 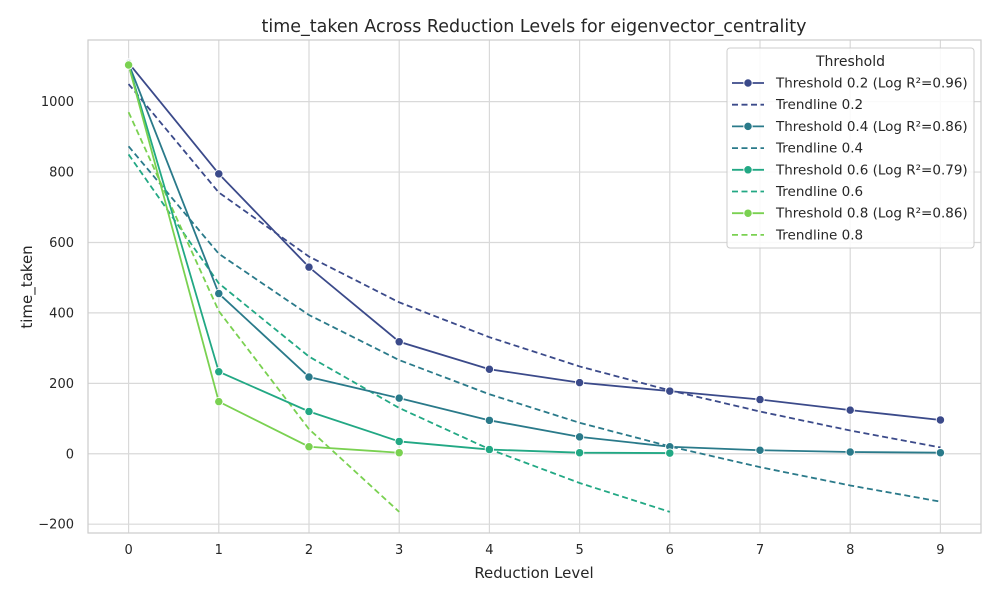 I want to click on legend-box, so click(x=850, y=148).